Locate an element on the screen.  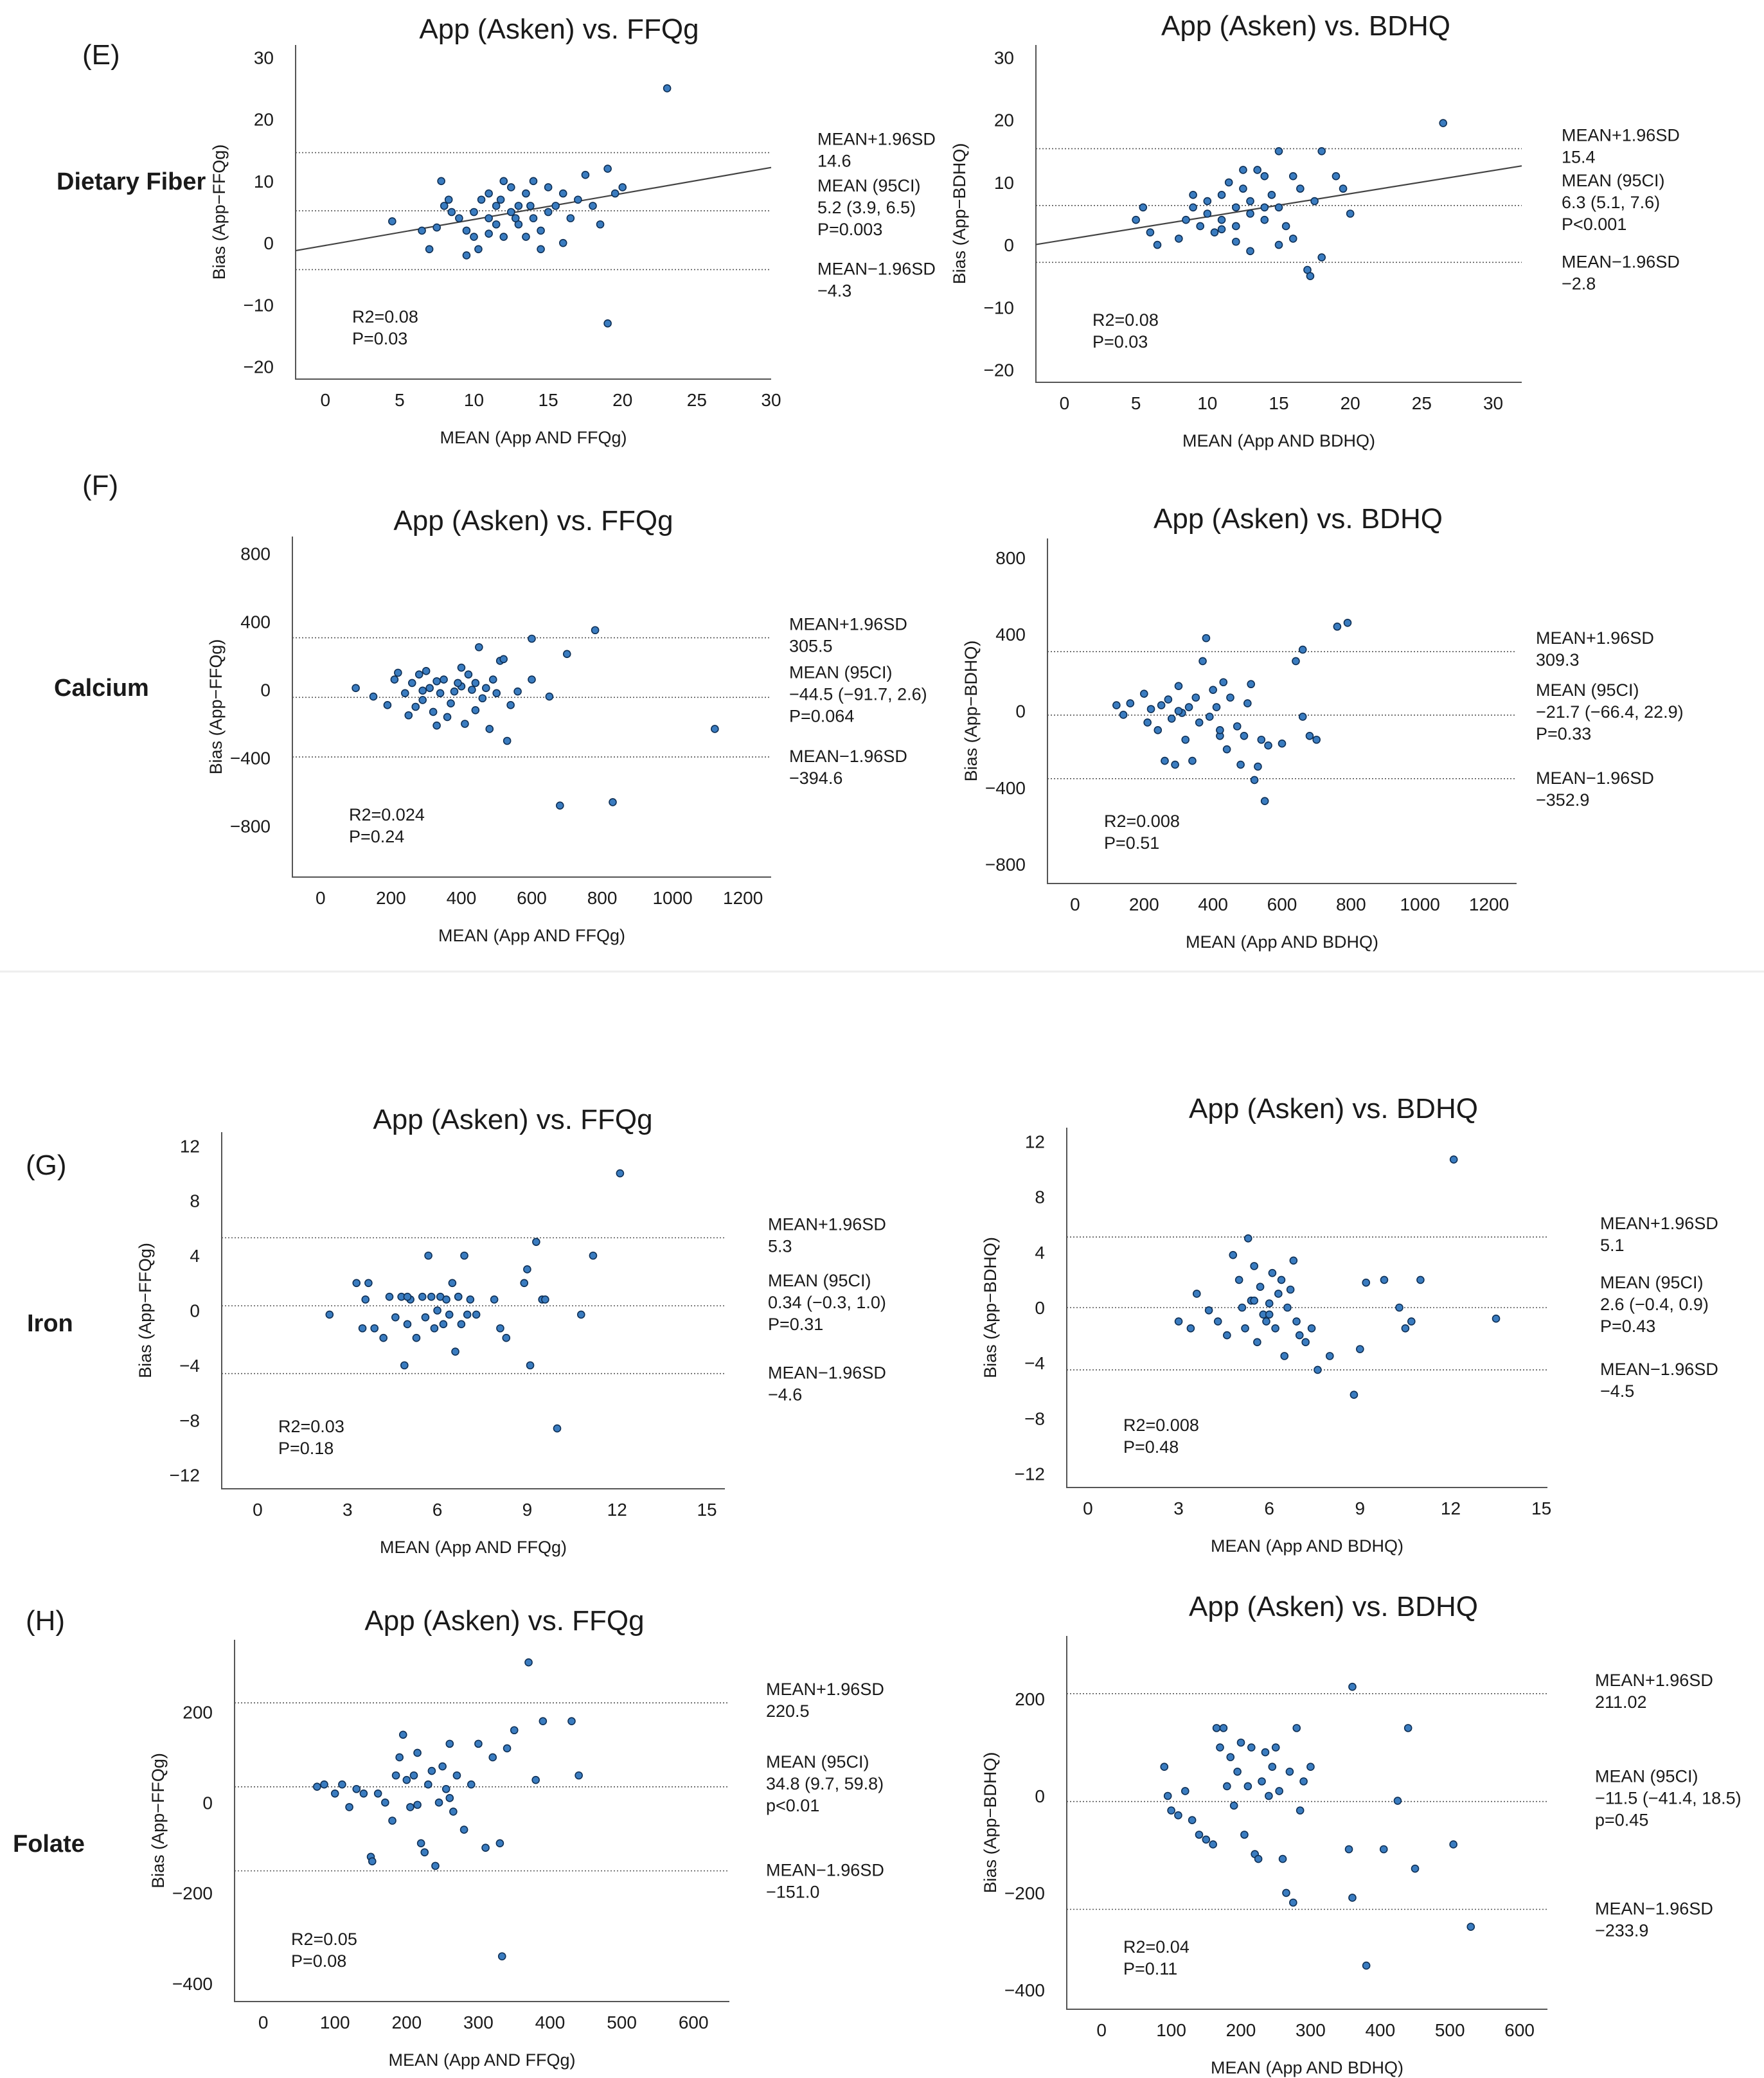
y-tick-label: 20 is located at coordinates (264, 120).